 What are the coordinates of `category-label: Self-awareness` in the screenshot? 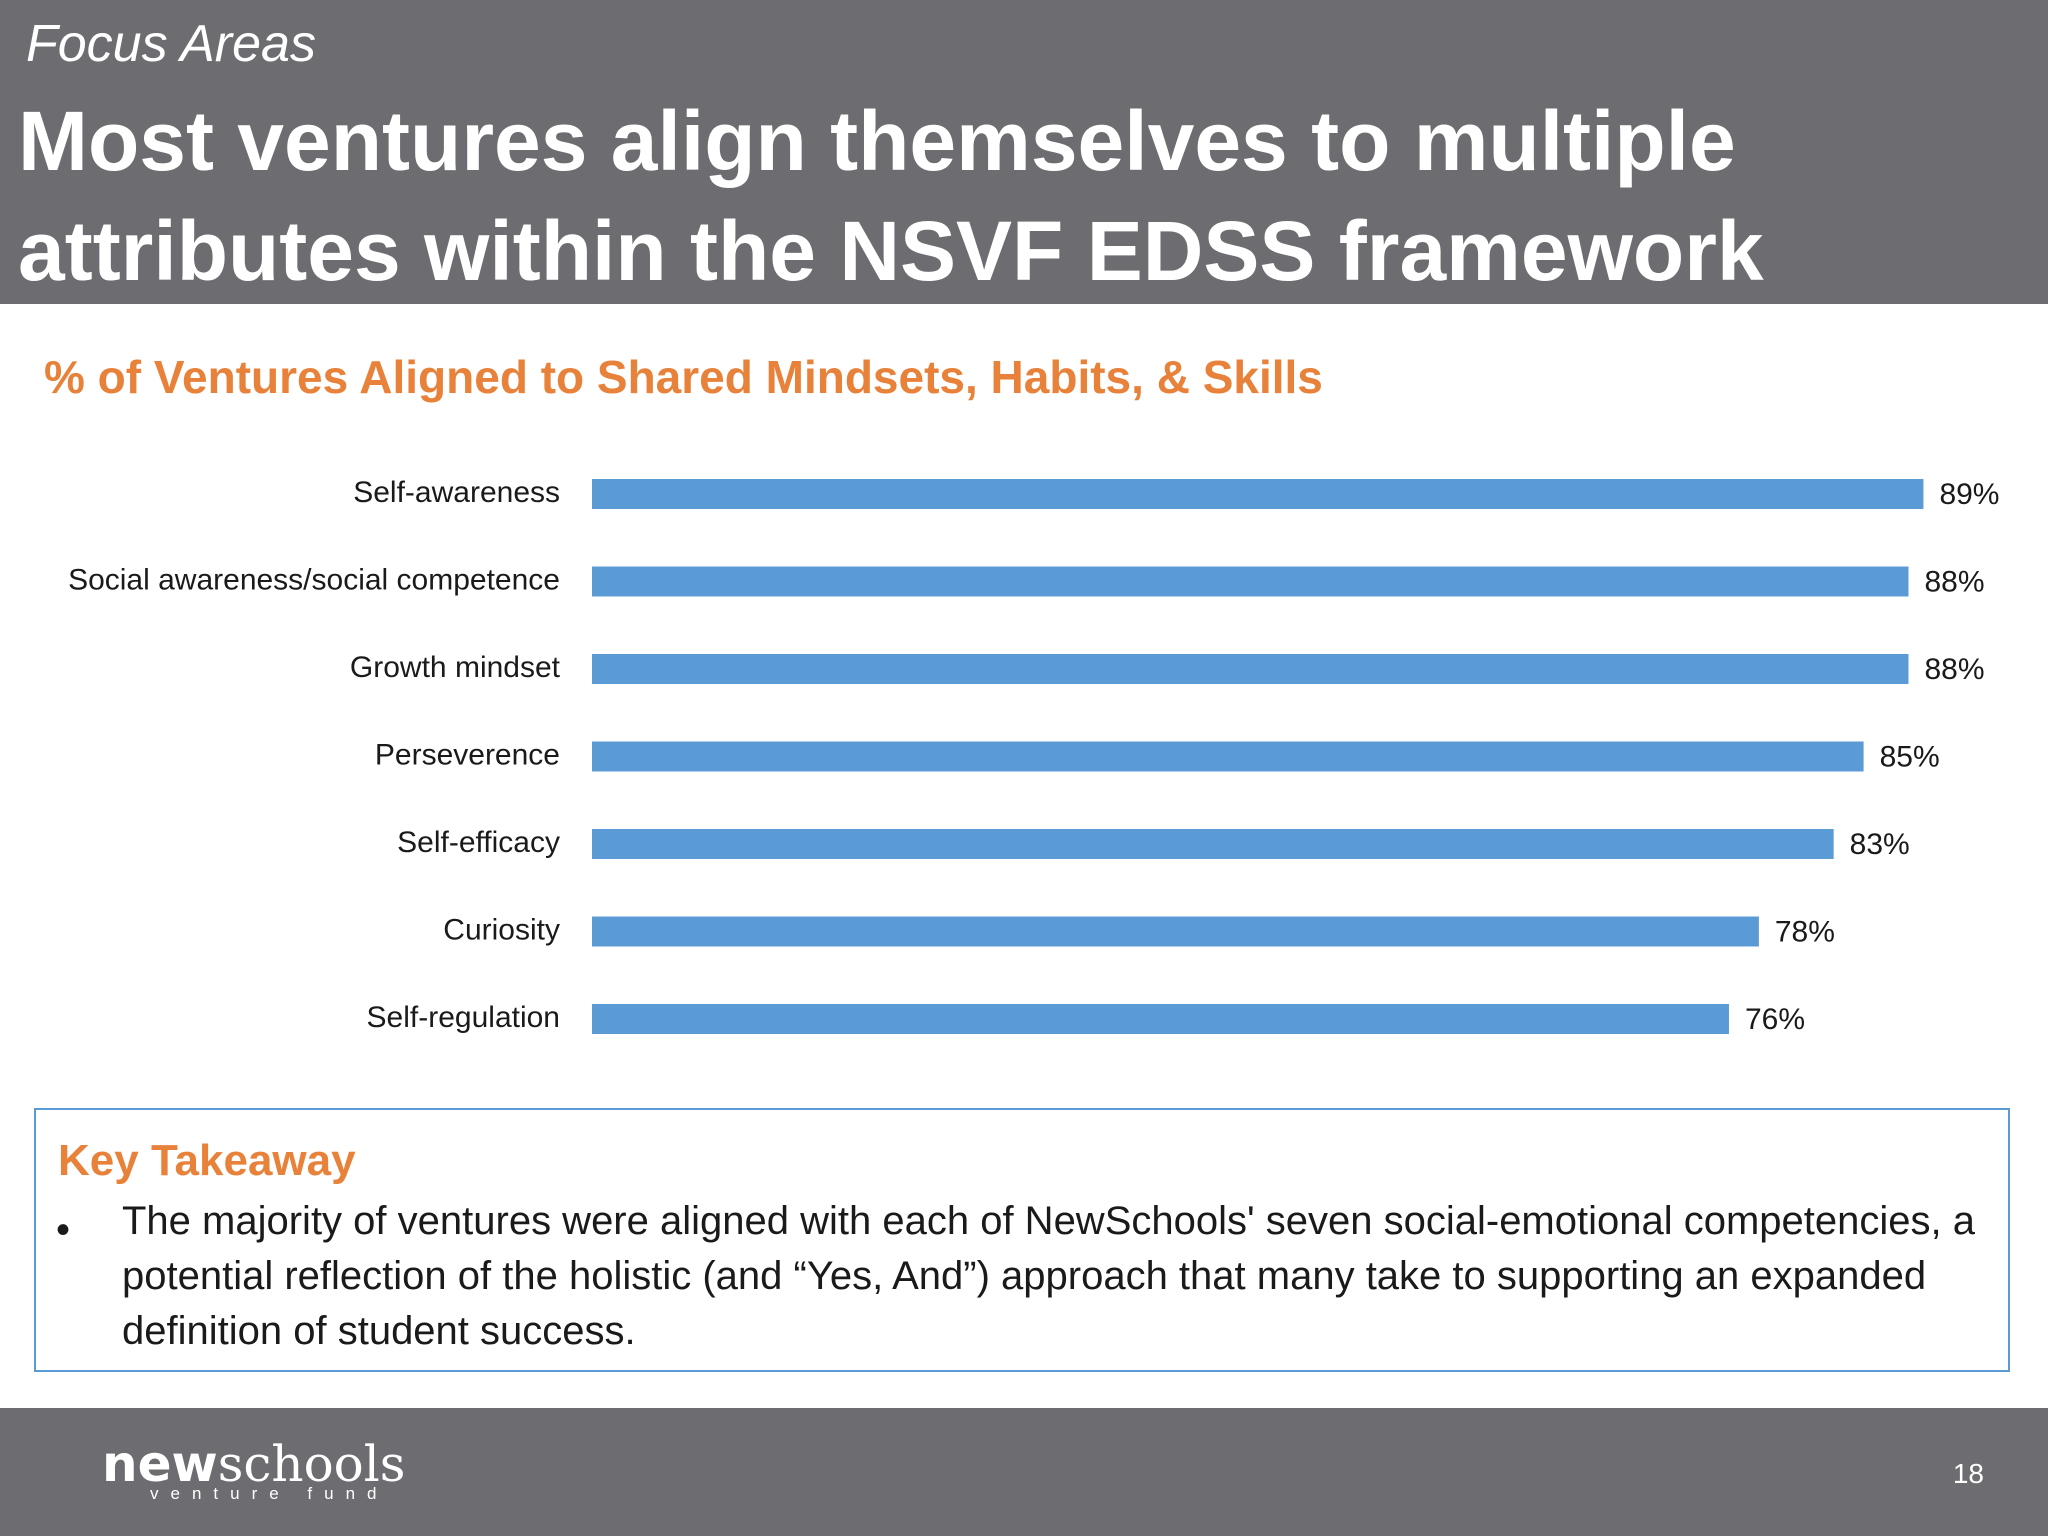 It's located at (456, 492).